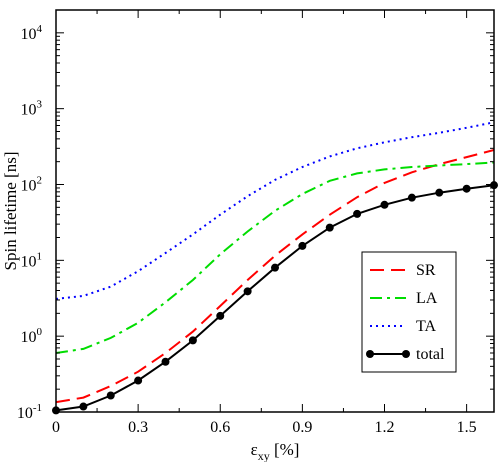  Describe the element at coordinates (56, 427) in the screenshot. I see `x-tick-label: 0` at that location.